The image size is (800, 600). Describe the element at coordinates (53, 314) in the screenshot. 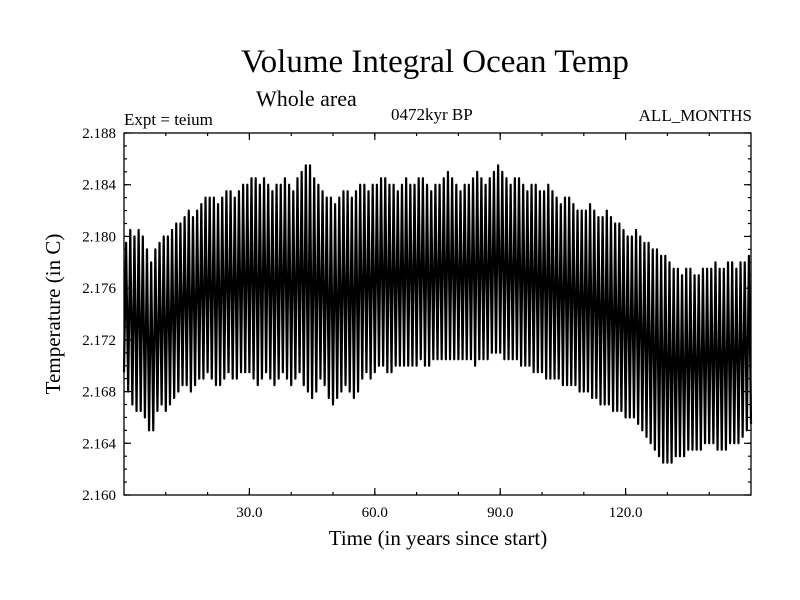

I see `y-axis-label: Temperature (in C)` at that location.